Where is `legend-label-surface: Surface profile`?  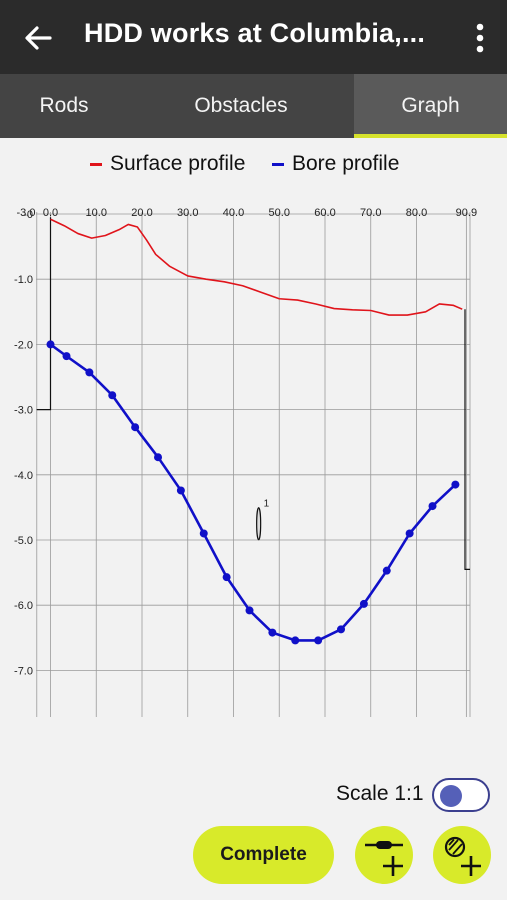
legend-label-surface: Surface profile is located at coordinates (178, 163).